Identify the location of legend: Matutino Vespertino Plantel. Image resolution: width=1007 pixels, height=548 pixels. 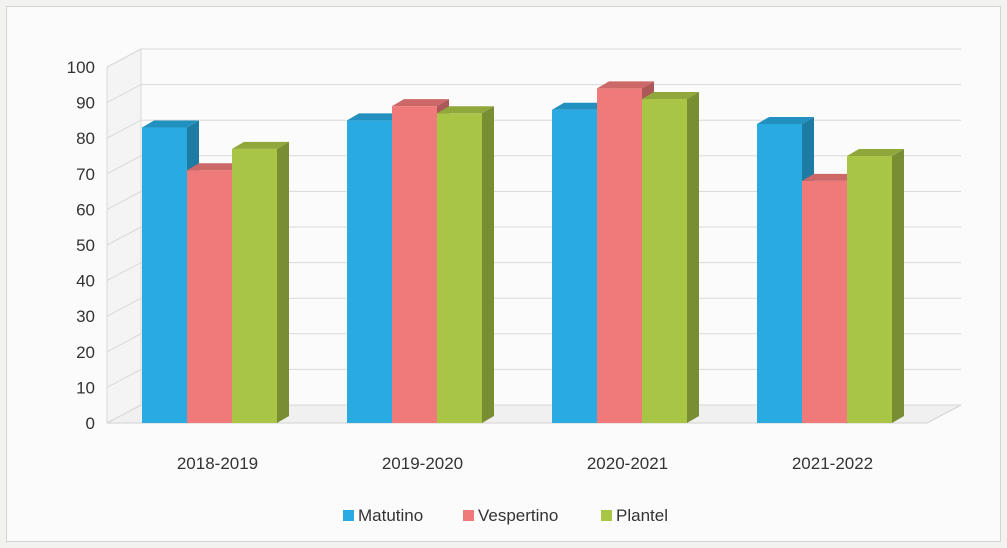
(505, 515).